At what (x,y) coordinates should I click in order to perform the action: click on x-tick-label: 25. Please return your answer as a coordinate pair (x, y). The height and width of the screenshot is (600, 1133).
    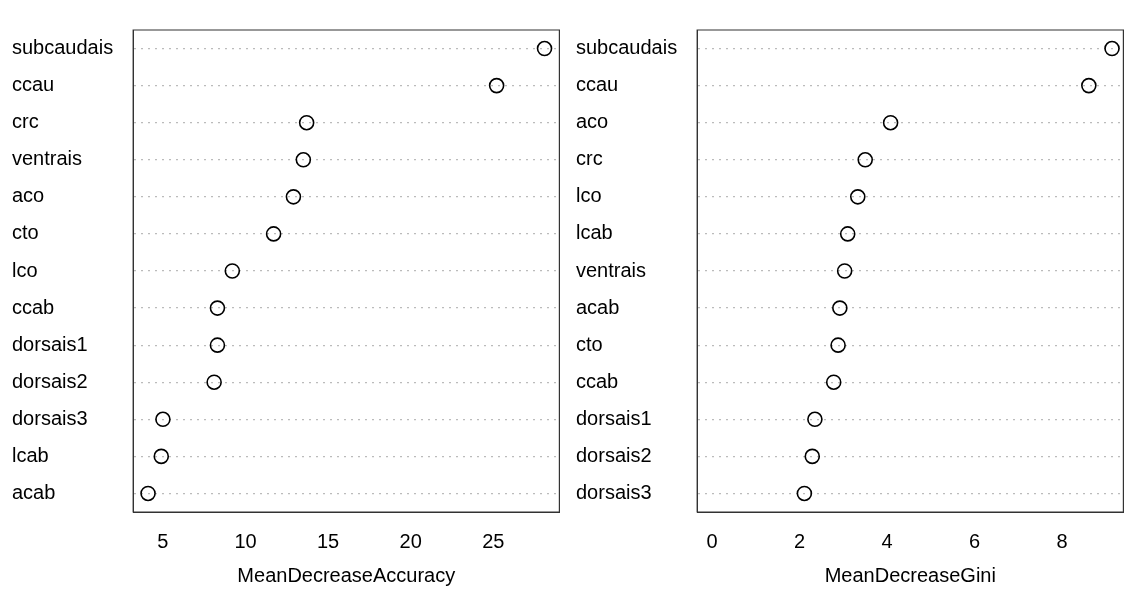
    Looking at the image, I should click on (493, 540).